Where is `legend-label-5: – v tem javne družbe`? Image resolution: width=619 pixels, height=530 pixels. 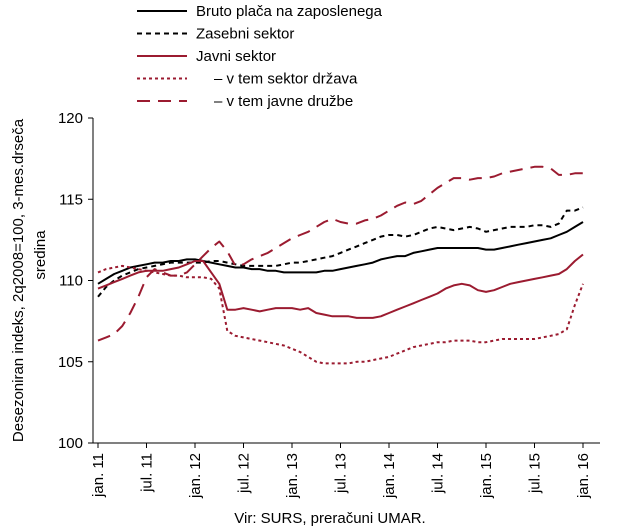
legend-label-5: – v tem javne družbe is located at coordinates (283, 101).